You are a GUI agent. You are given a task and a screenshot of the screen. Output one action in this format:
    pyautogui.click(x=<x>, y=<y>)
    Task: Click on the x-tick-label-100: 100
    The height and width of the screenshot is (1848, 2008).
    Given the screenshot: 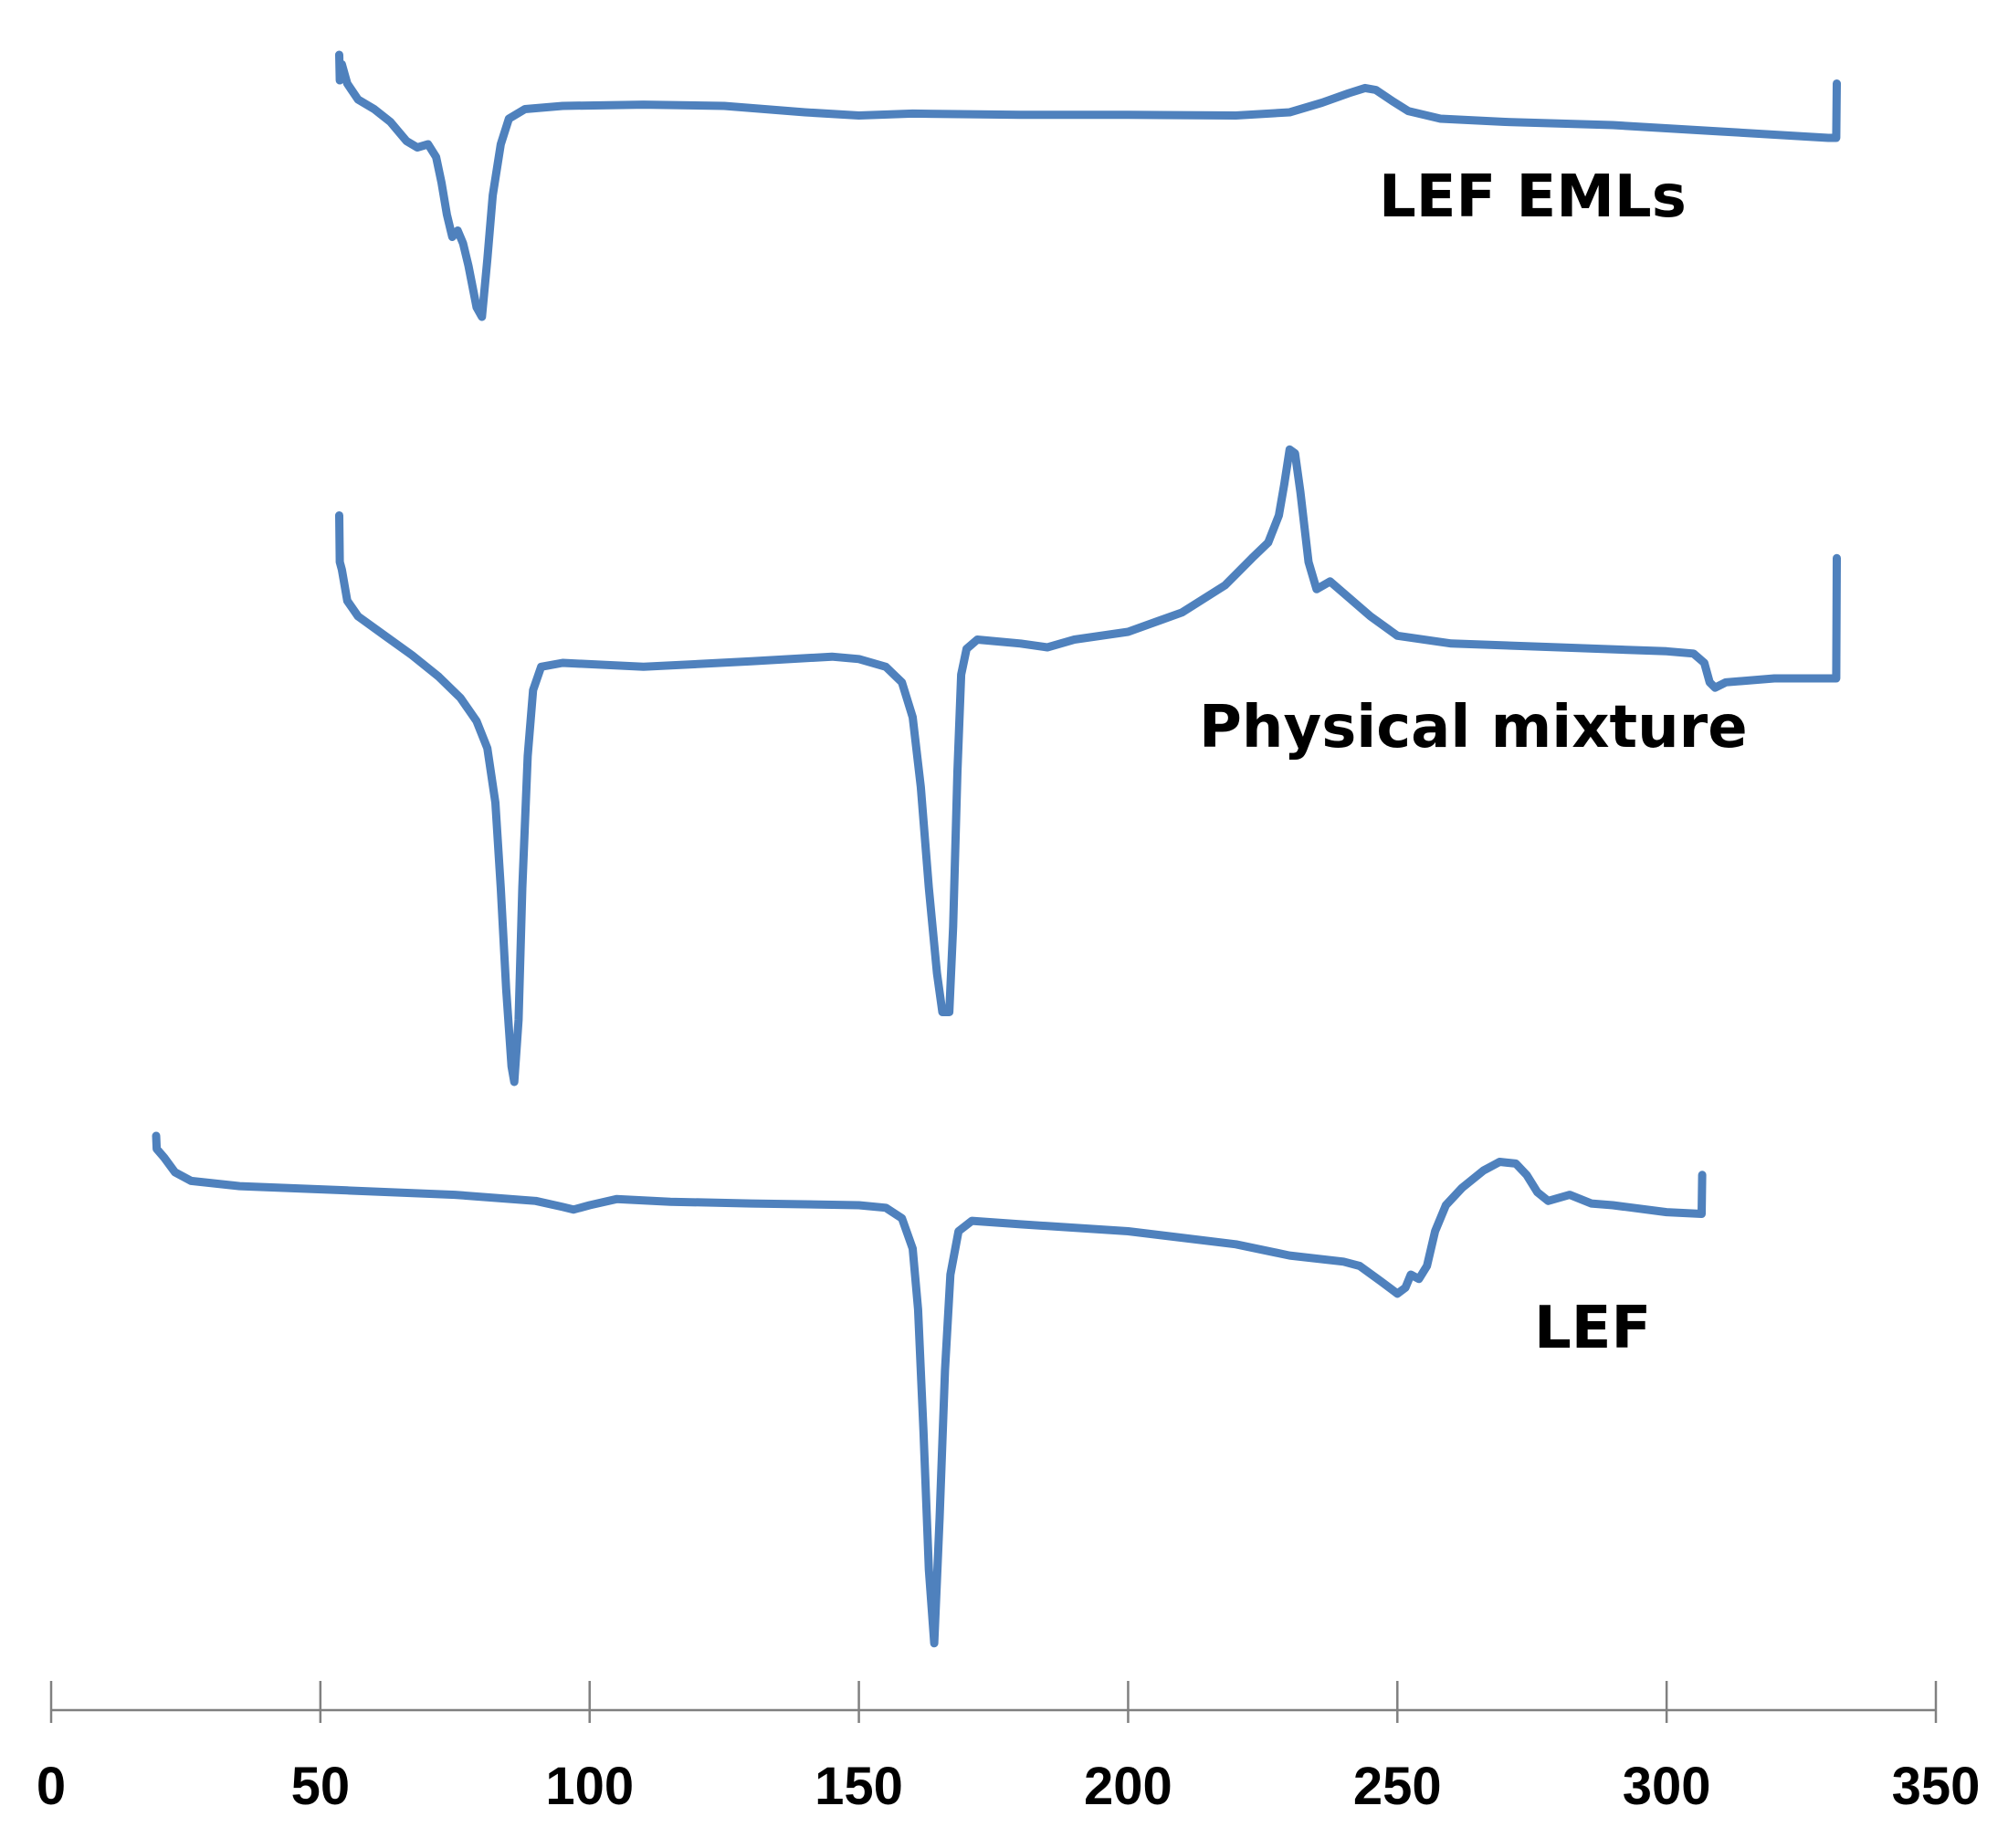 What is the action you would take?
    pyautogui.click(x=589, y=1786)
    